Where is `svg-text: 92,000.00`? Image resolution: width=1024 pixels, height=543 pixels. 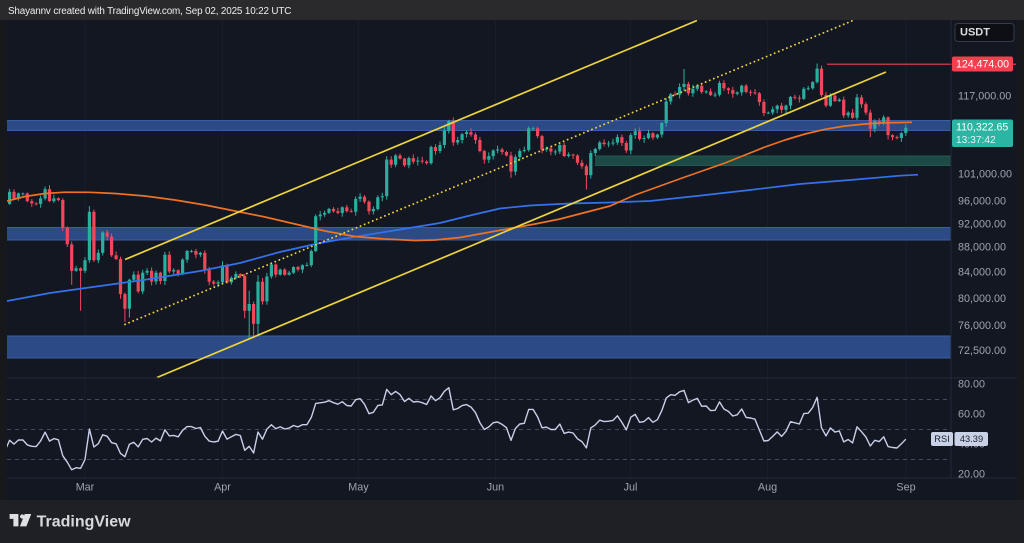 svg-text: 92,000.00 is located at coordinates (982, 224).